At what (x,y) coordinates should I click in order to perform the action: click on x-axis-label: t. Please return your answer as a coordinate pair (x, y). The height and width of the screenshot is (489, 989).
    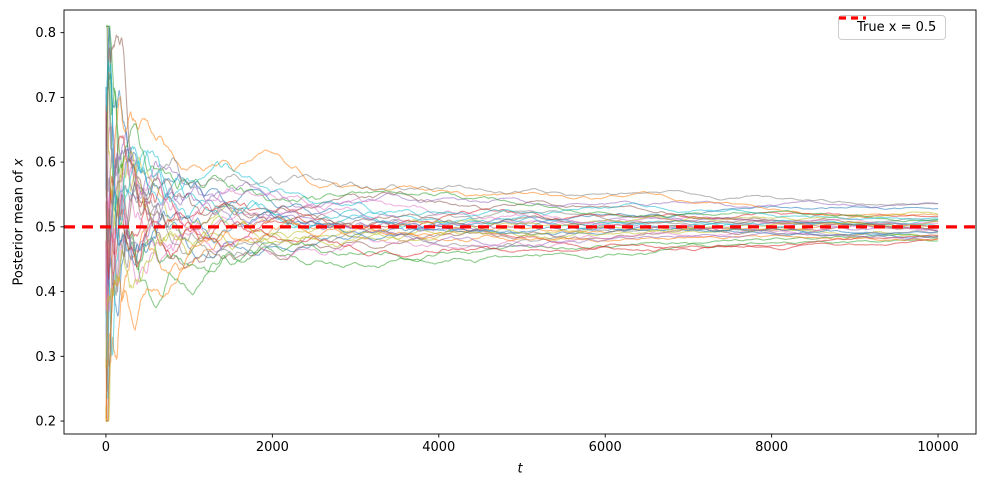
    Looking at the image, I should click on (519, 469).